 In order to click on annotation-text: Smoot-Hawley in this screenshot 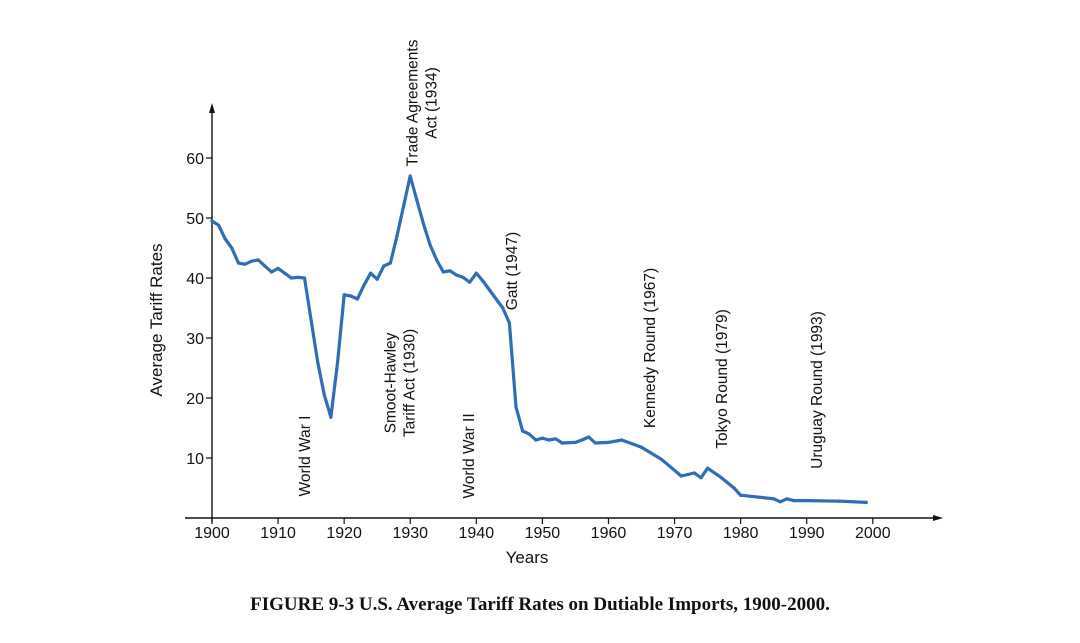, I will do `click(391, 382)`.